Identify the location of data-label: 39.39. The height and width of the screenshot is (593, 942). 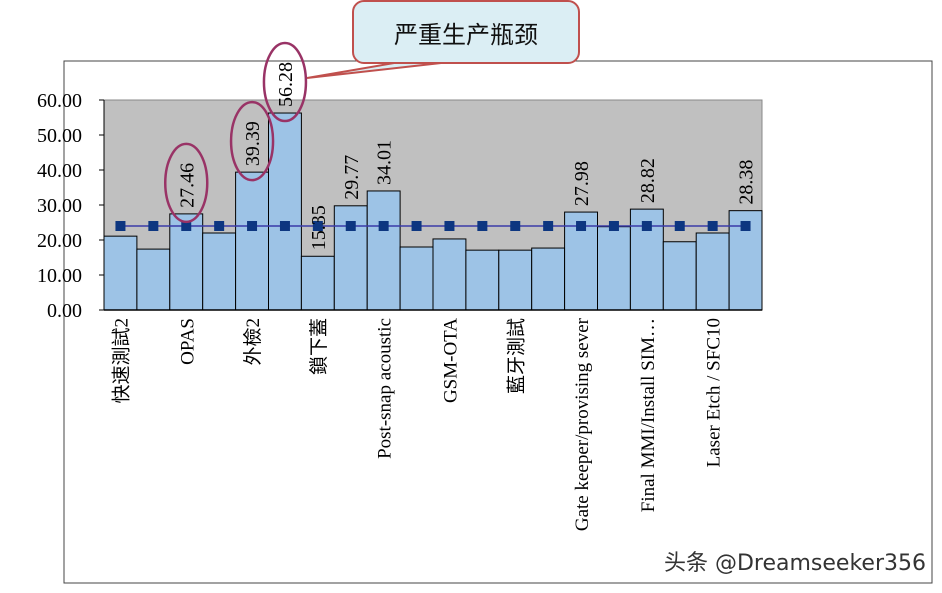
(253, 143).